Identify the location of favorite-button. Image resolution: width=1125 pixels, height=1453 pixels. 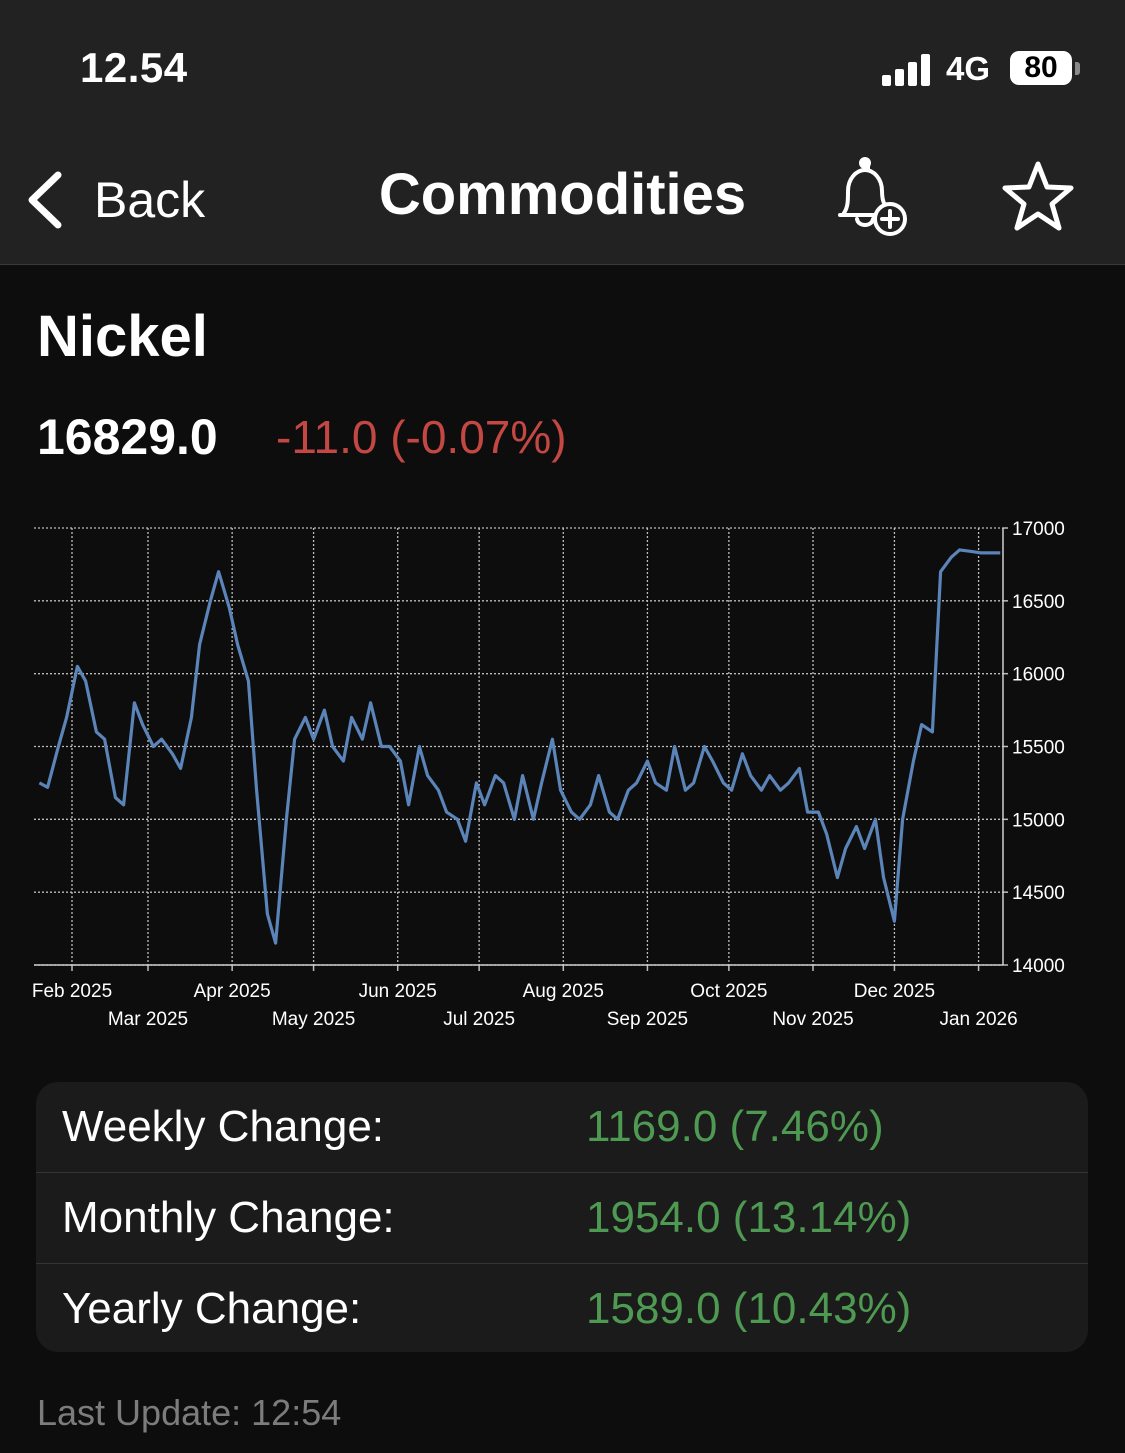
(1038, 197).